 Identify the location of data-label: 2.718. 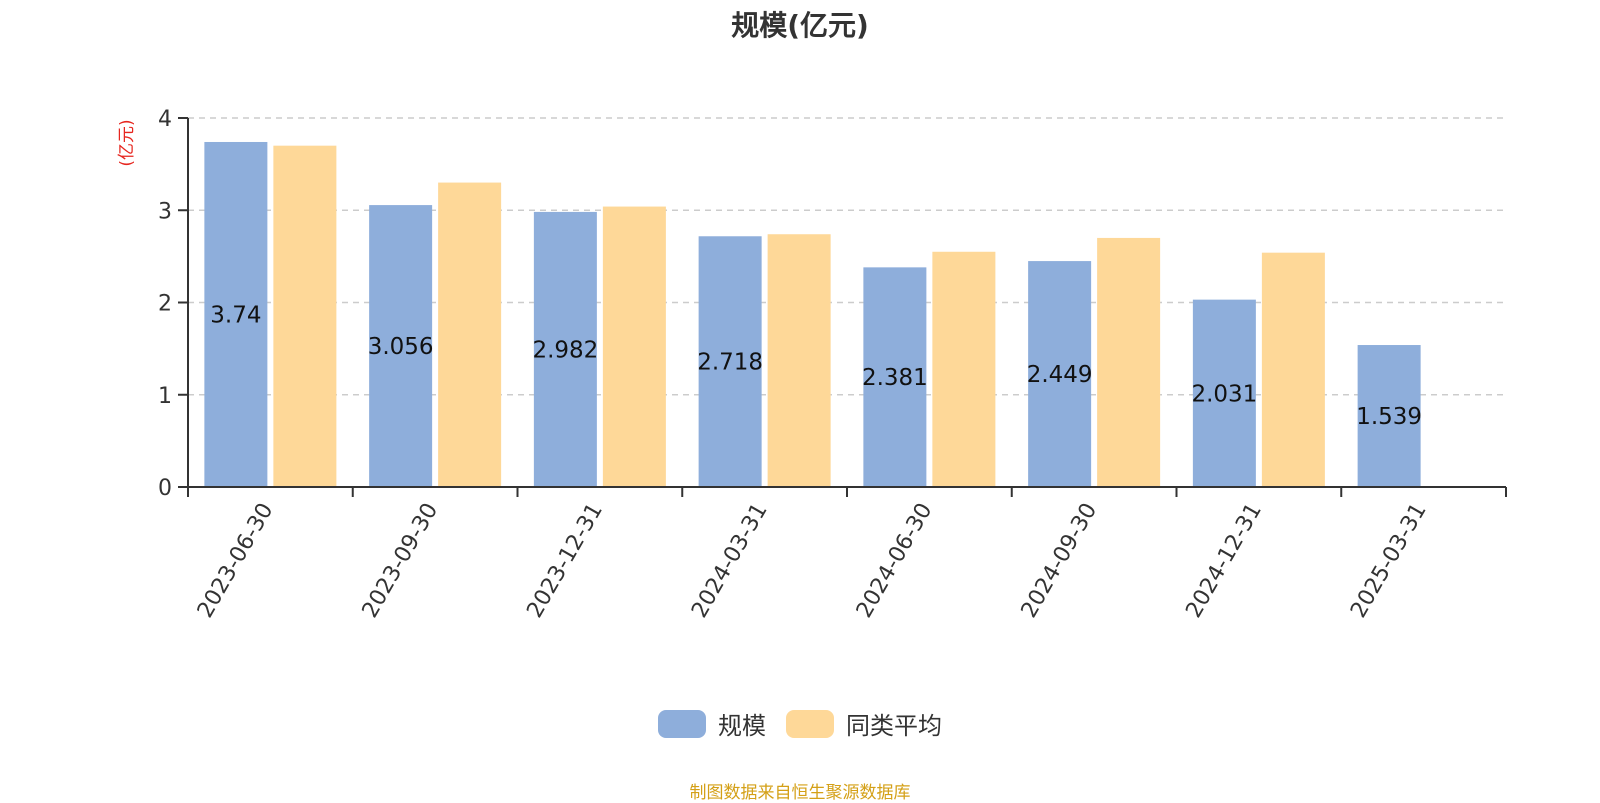
(730, 363).